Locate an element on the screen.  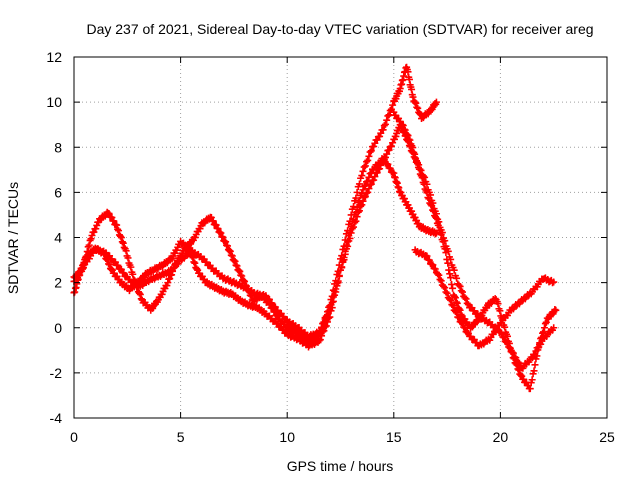
data-series-trace-e is located at coordinates (484, 298).